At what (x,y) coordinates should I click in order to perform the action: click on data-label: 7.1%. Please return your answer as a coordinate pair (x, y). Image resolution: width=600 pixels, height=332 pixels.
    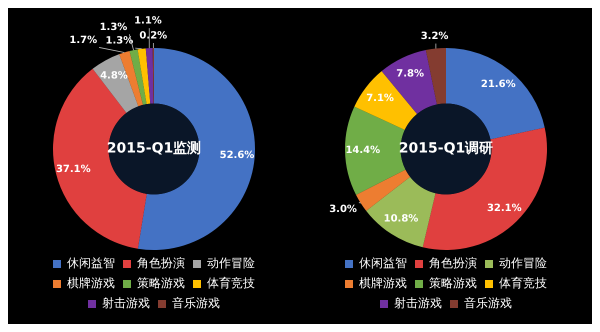
    Looking at the image, I should click on (380, 98).